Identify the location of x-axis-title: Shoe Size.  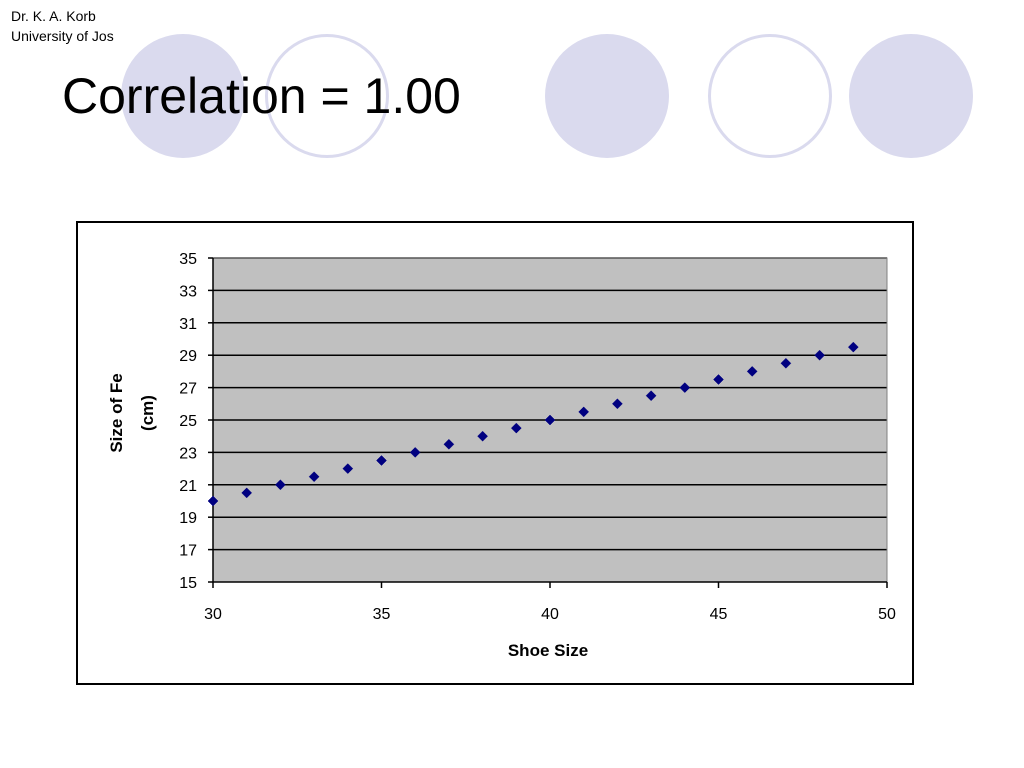
(548, 650).